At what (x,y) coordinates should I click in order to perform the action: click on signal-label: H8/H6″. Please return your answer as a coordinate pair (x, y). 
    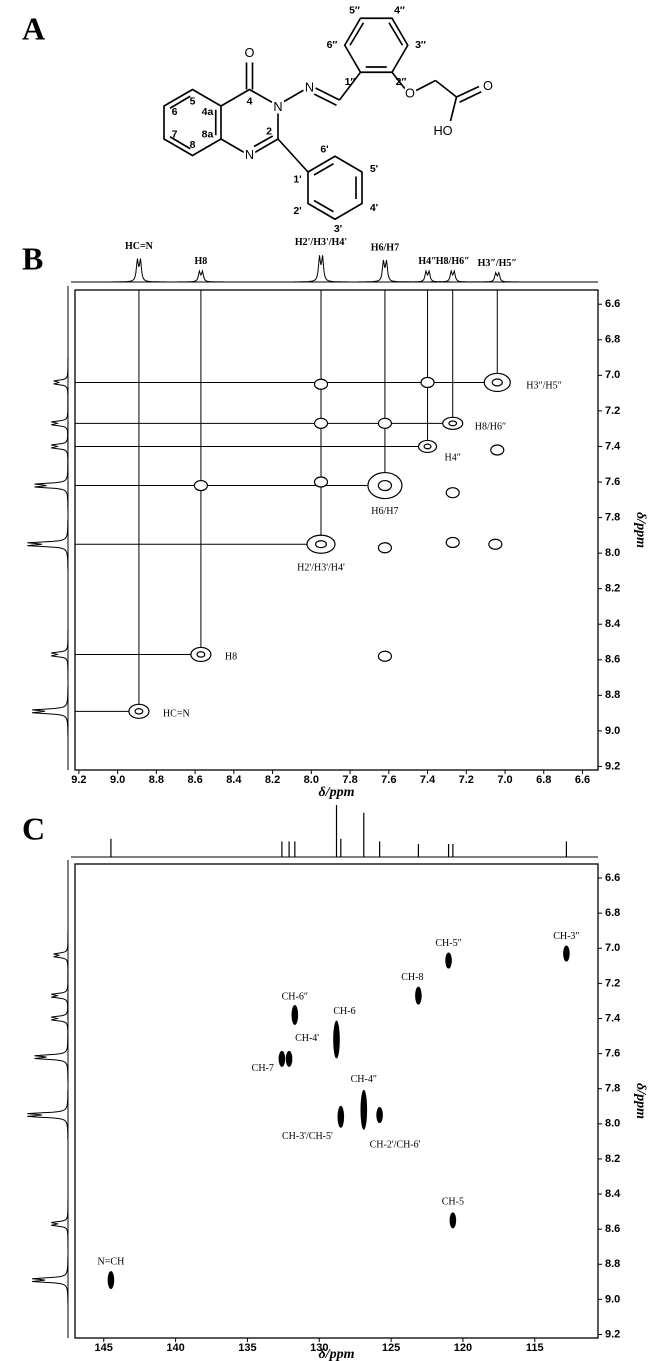
    Looking at the image, I should click on (453, 261).